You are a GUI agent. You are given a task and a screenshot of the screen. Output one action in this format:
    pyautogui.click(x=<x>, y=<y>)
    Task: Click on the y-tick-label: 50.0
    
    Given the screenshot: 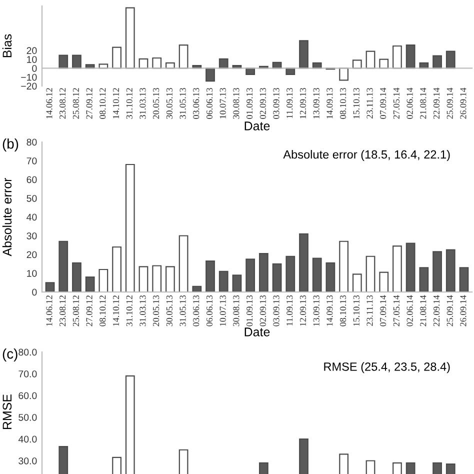 What is the action you would take?
    pyautogui.click(x=27, y=417)
    